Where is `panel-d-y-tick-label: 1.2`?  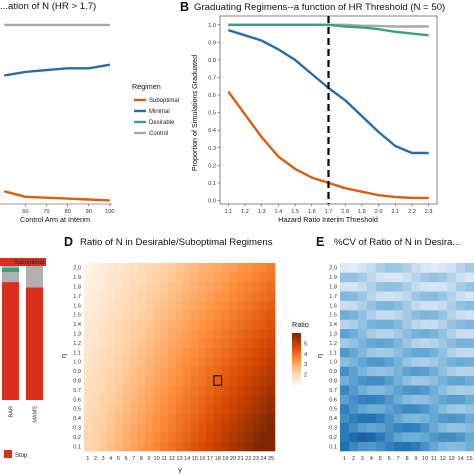
panel-d-y-tick-label: 1.2 is located at coordinates (77, 344).